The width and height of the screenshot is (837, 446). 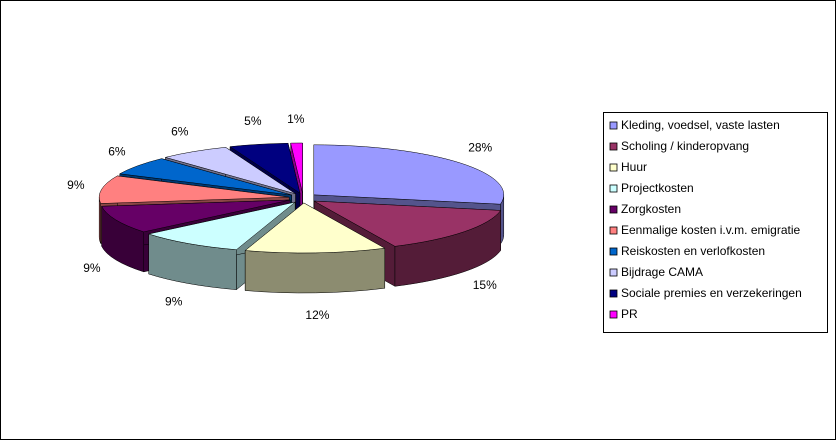 I want to click on data-label: 12%, so click(x=317, y=315).